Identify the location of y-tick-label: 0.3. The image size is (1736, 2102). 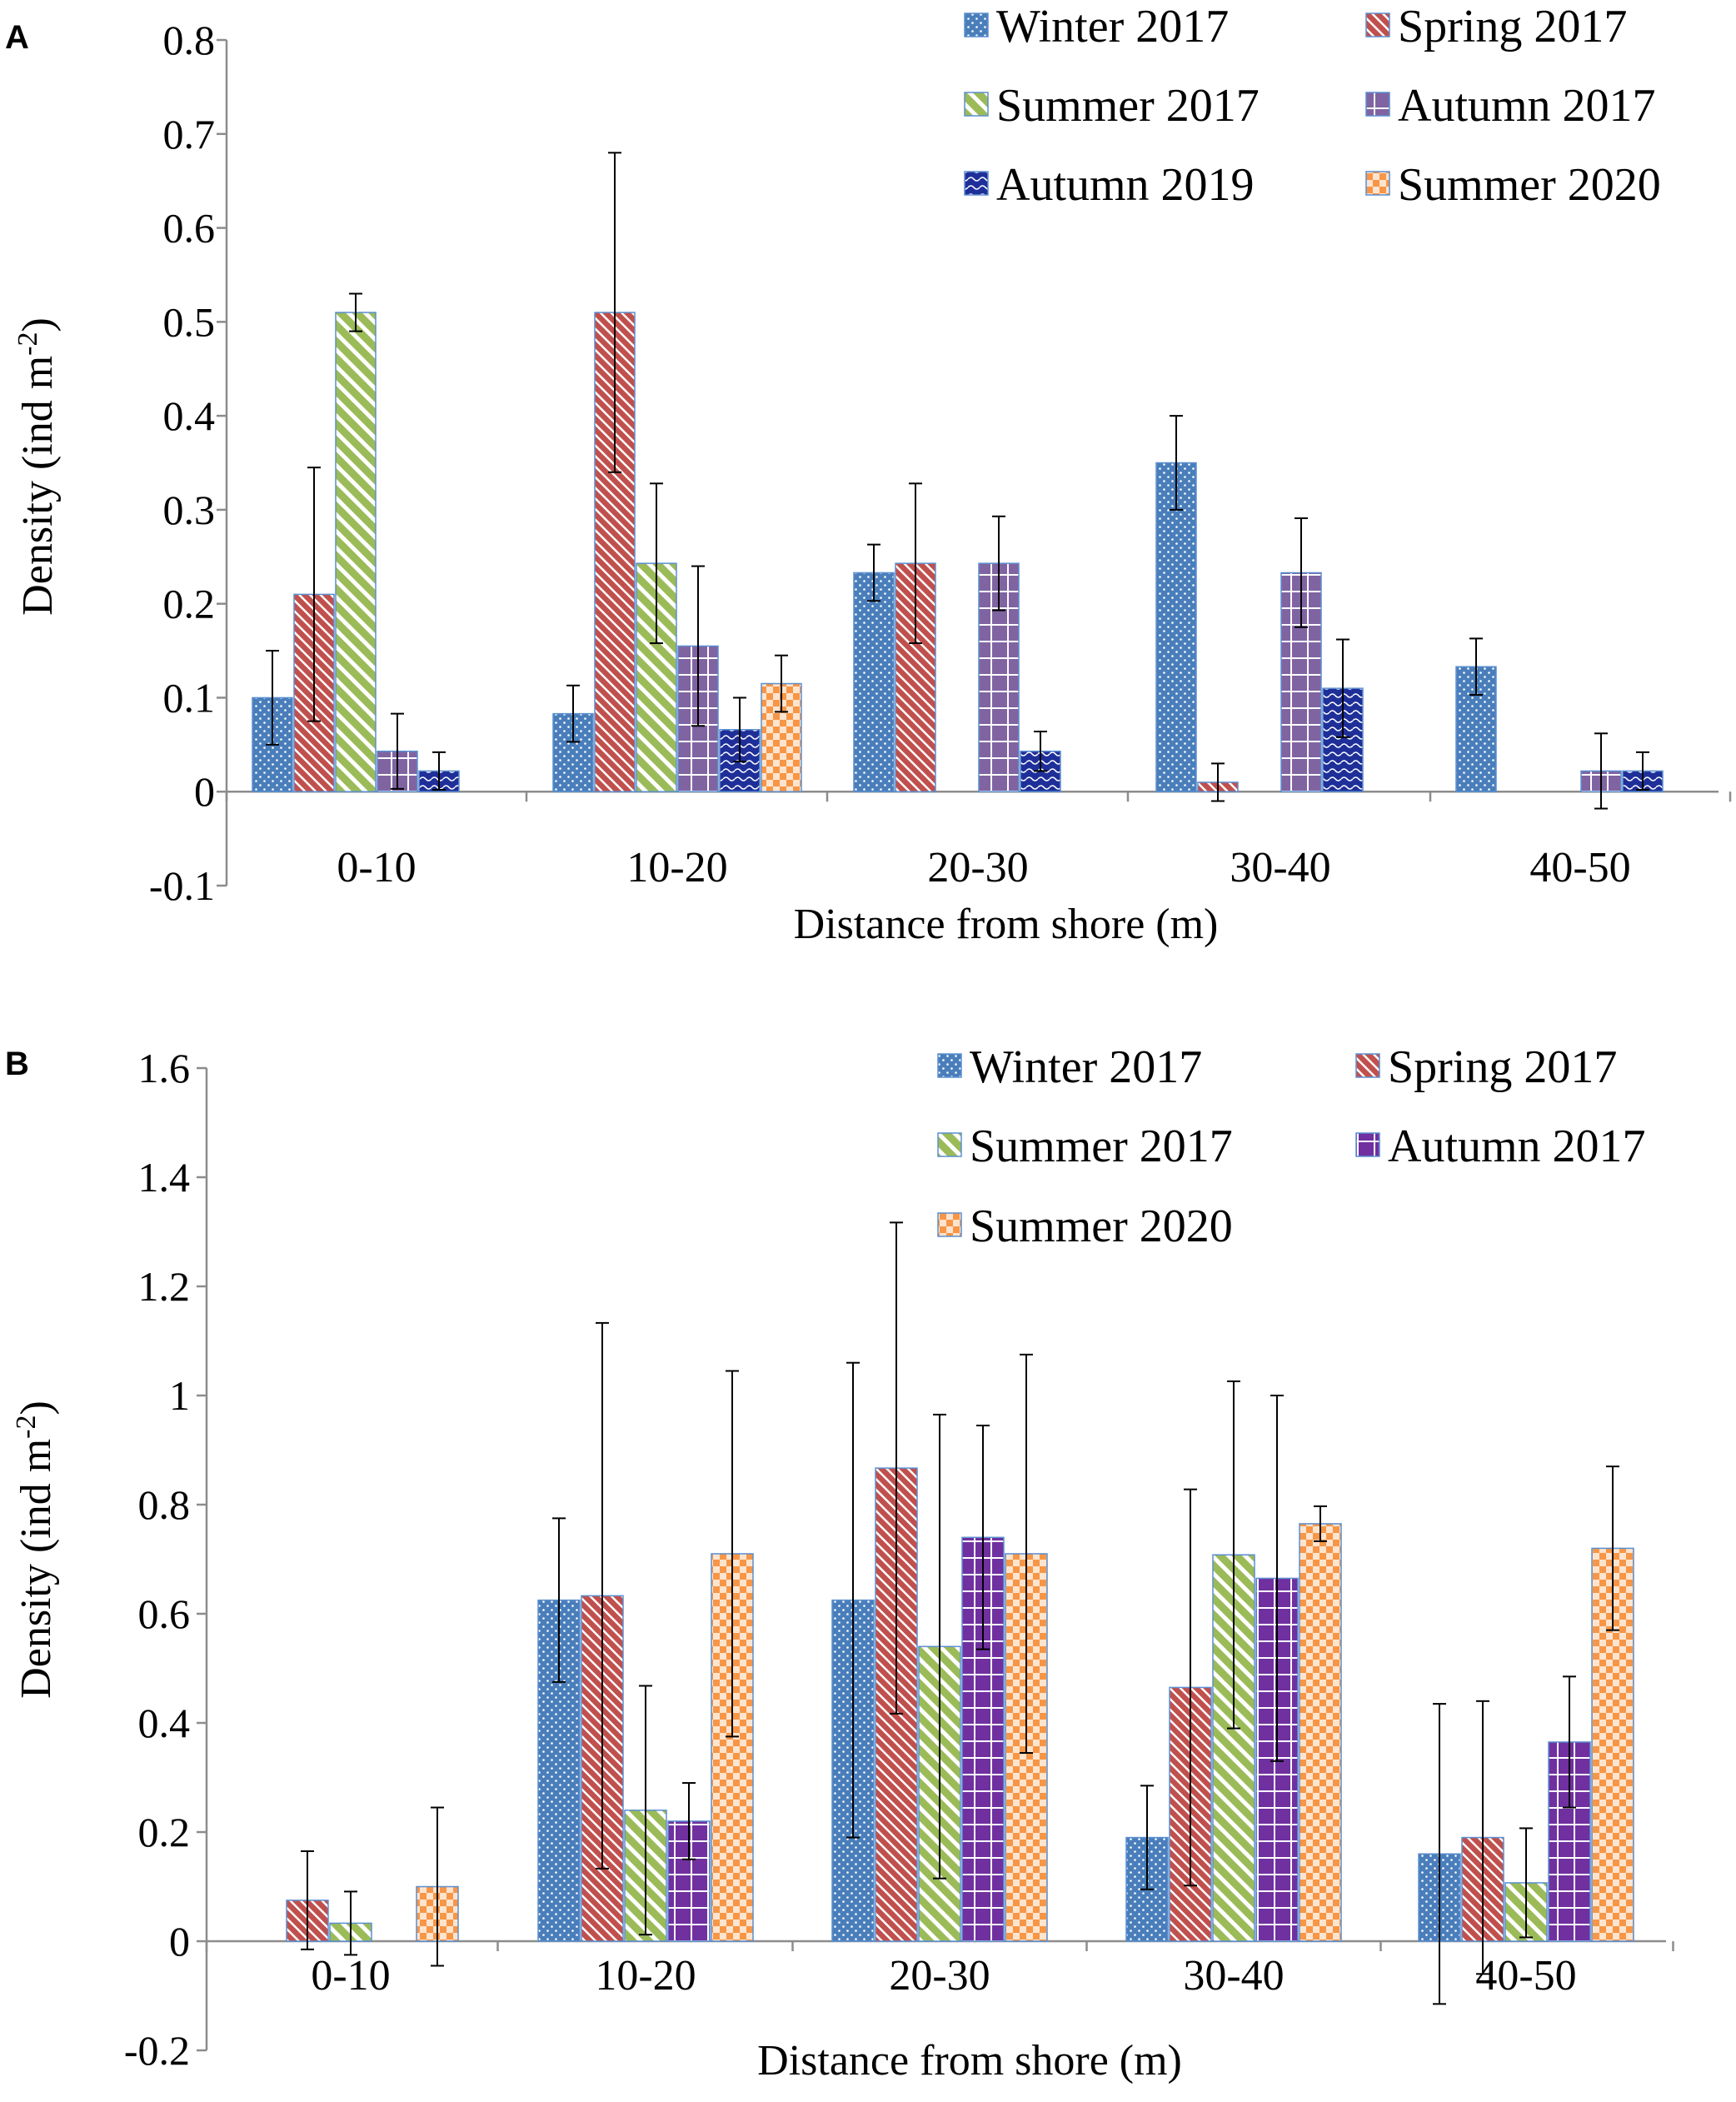
(189, 510).